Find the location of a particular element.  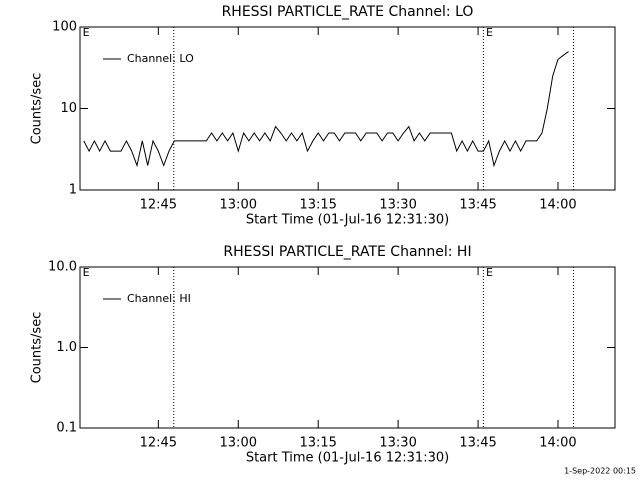

chart-title: RHESSI PARTICLE_RATE Channel: LO is located at coordinates (348, 12).